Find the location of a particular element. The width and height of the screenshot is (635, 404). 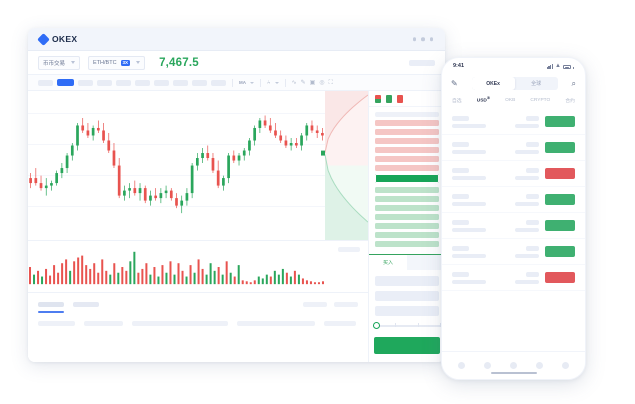

submit-buy-button is located at coordinates (407, 345).